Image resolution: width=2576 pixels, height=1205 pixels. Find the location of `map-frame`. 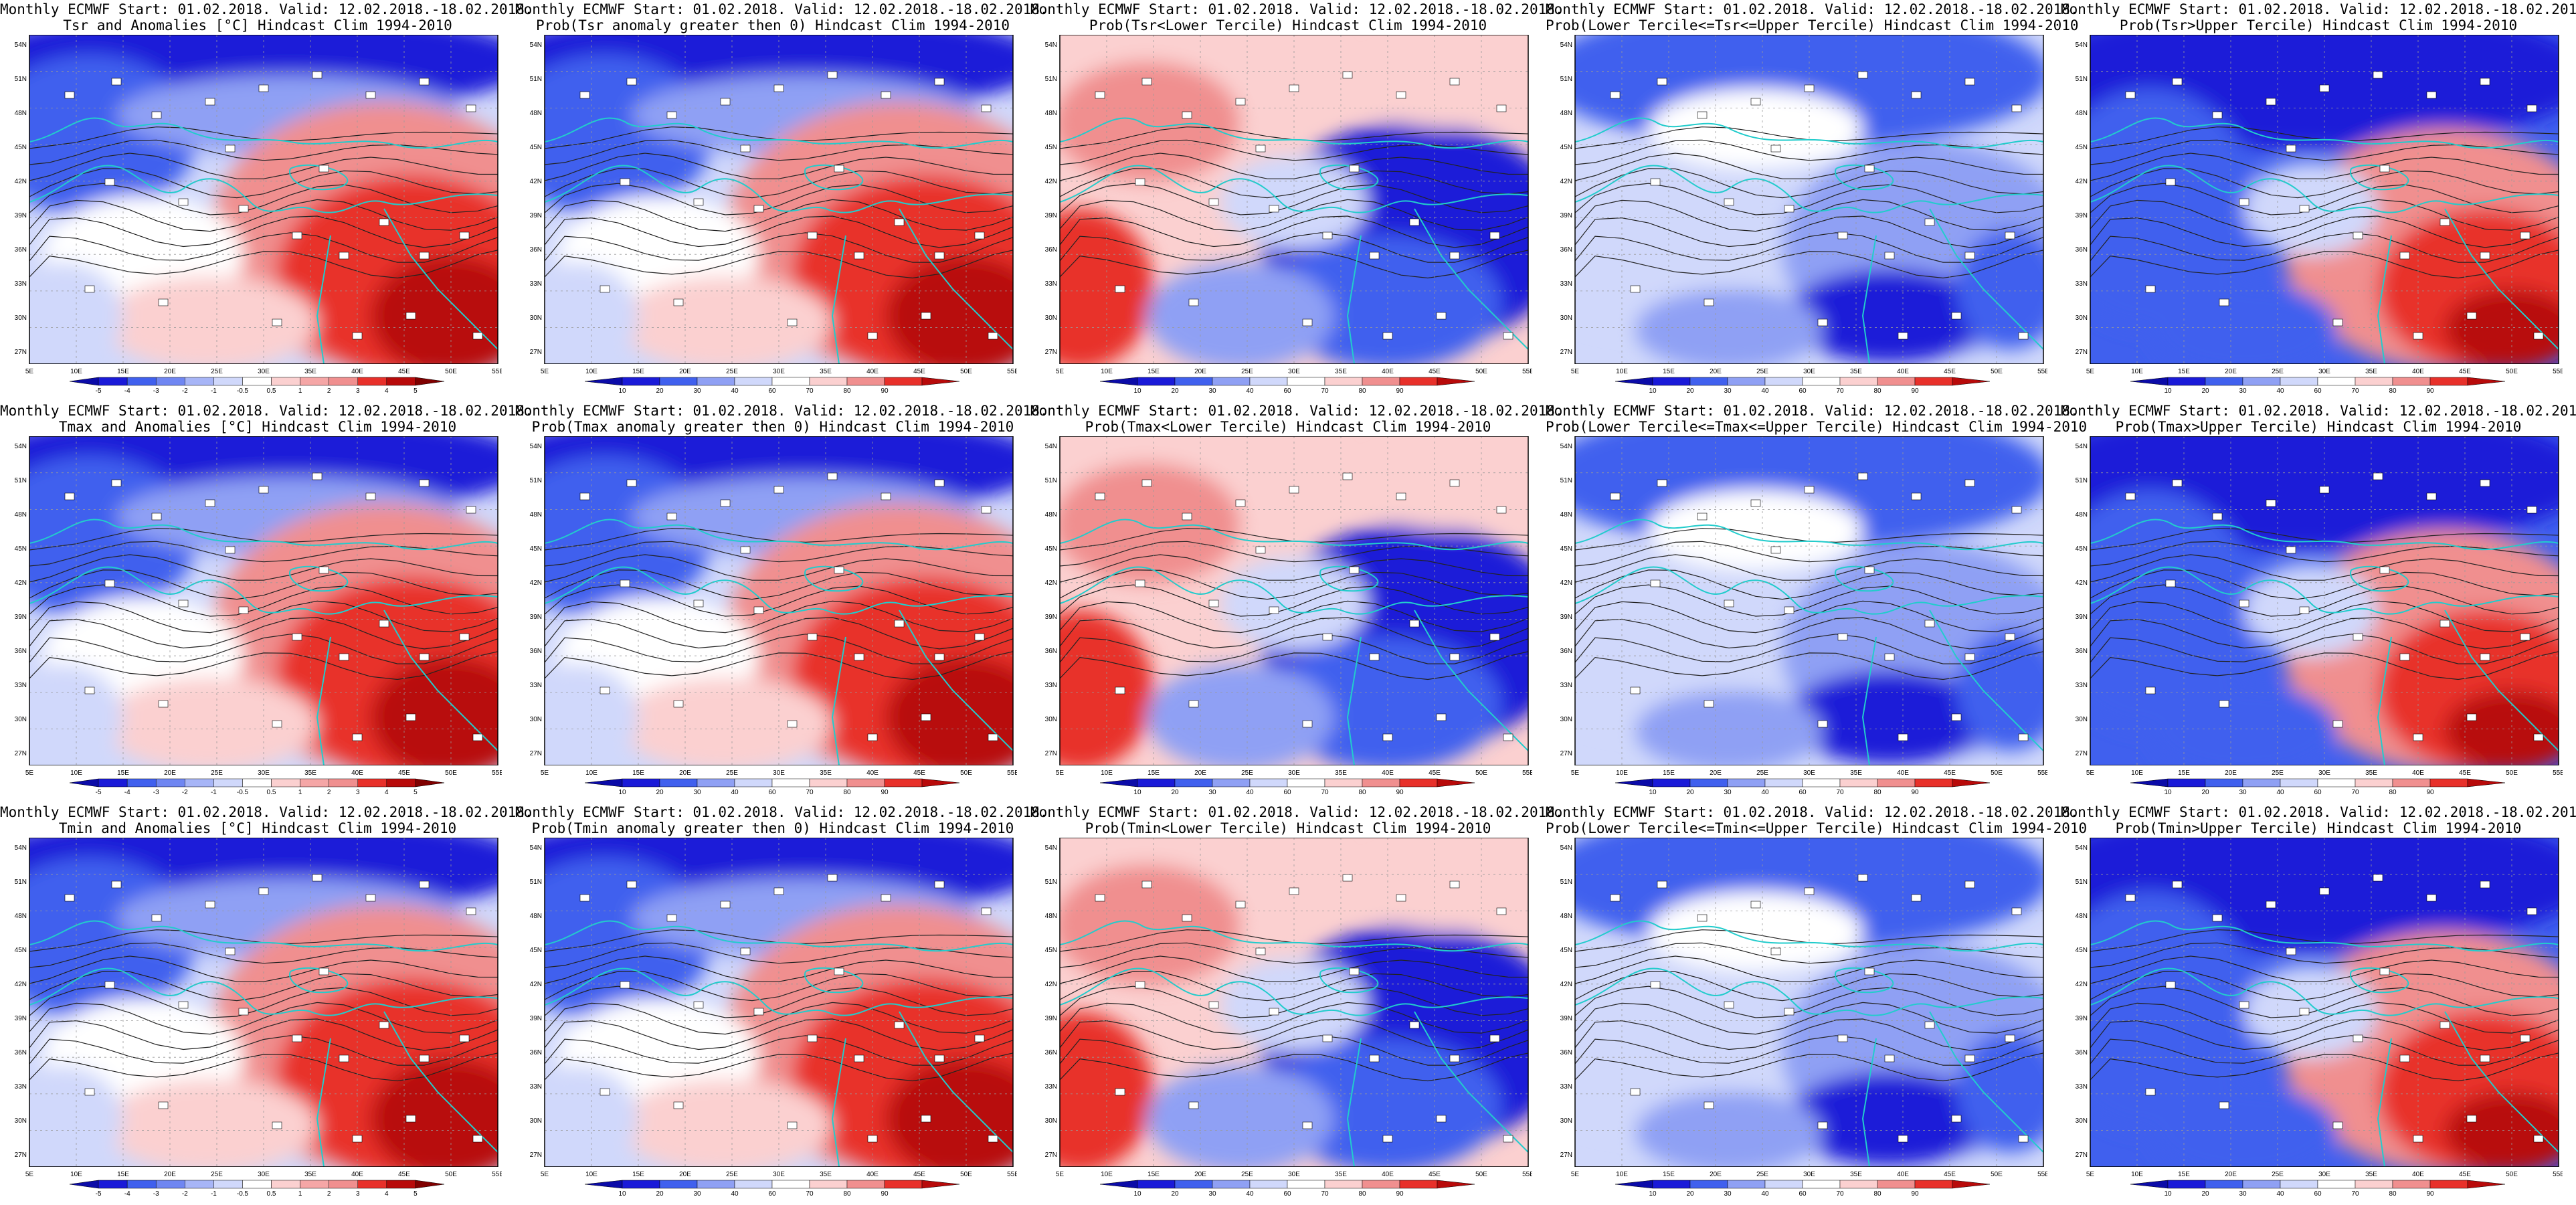

map-frame is located at coordinates (779, 199).